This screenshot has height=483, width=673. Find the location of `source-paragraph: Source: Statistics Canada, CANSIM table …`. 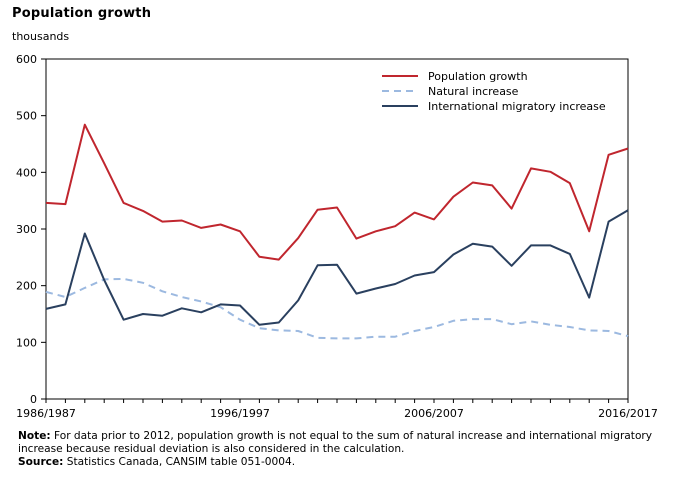

source-paragraph: Source: Statistics Canada, CANSIM table … is located at coordinates (338, 462).